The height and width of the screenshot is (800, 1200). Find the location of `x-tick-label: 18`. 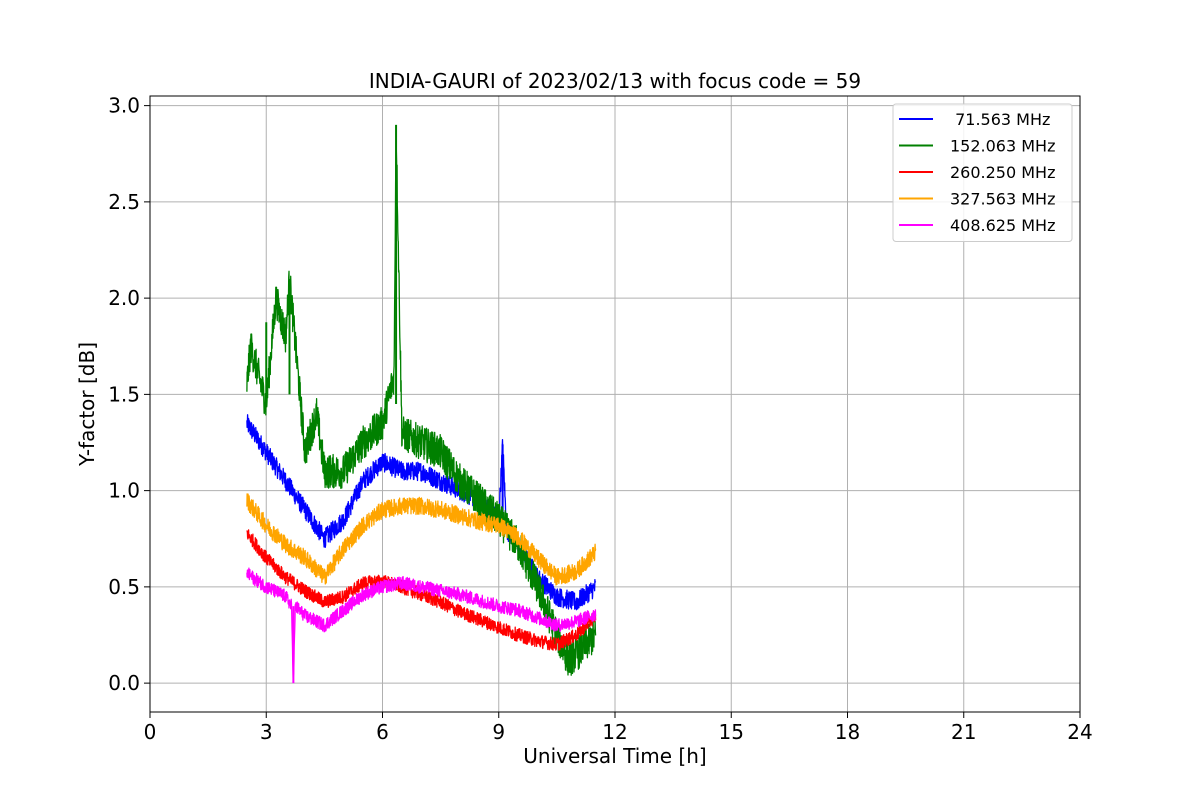

x-tick-label: 18 is located at coordinates (847, 732).